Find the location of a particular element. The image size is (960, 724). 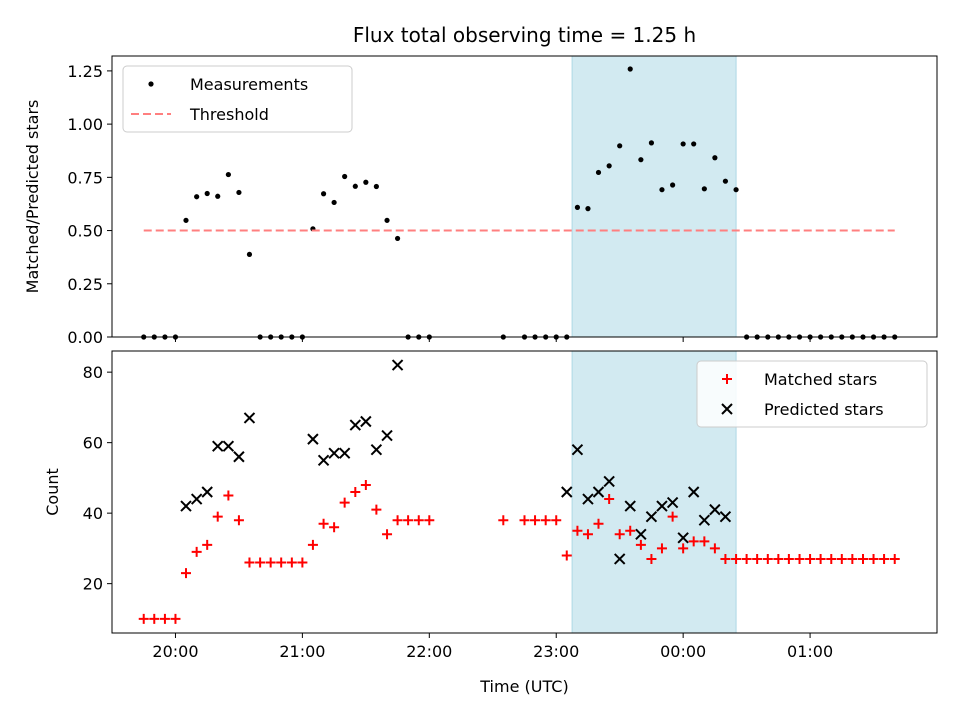

y-tick-label: 1.00 is located at coordinates (85, 124).